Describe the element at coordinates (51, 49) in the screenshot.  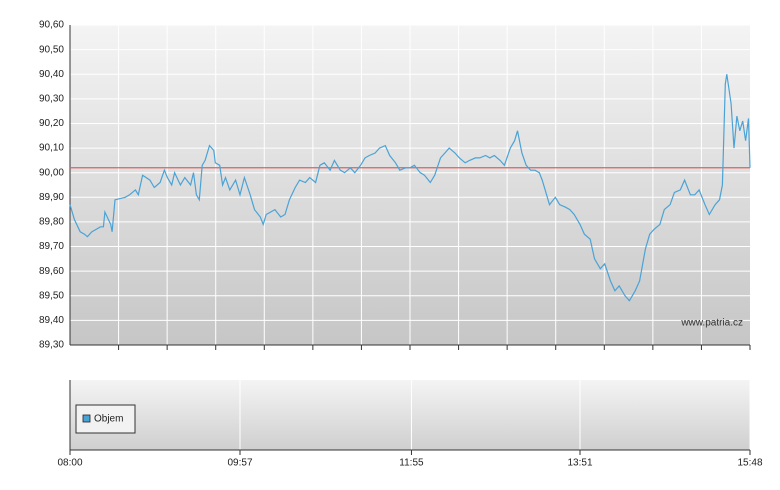
I see `y-tick-label: 90,50` at that location.